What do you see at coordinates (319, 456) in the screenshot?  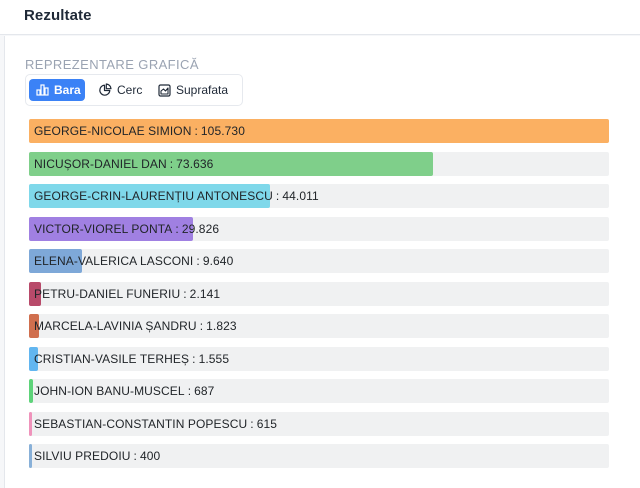 I see `bar-row: SILVIU PREDOIU:400` at bounding box center [319, 456].